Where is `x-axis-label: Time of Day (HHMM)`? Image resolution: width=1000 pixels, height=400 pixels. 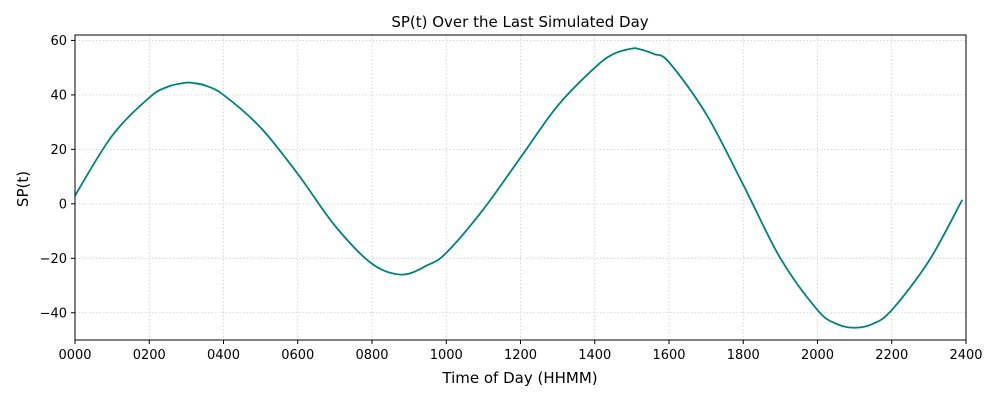 x-axis-label: Time of Day (HHMM) is located at coordinates (519, 378).